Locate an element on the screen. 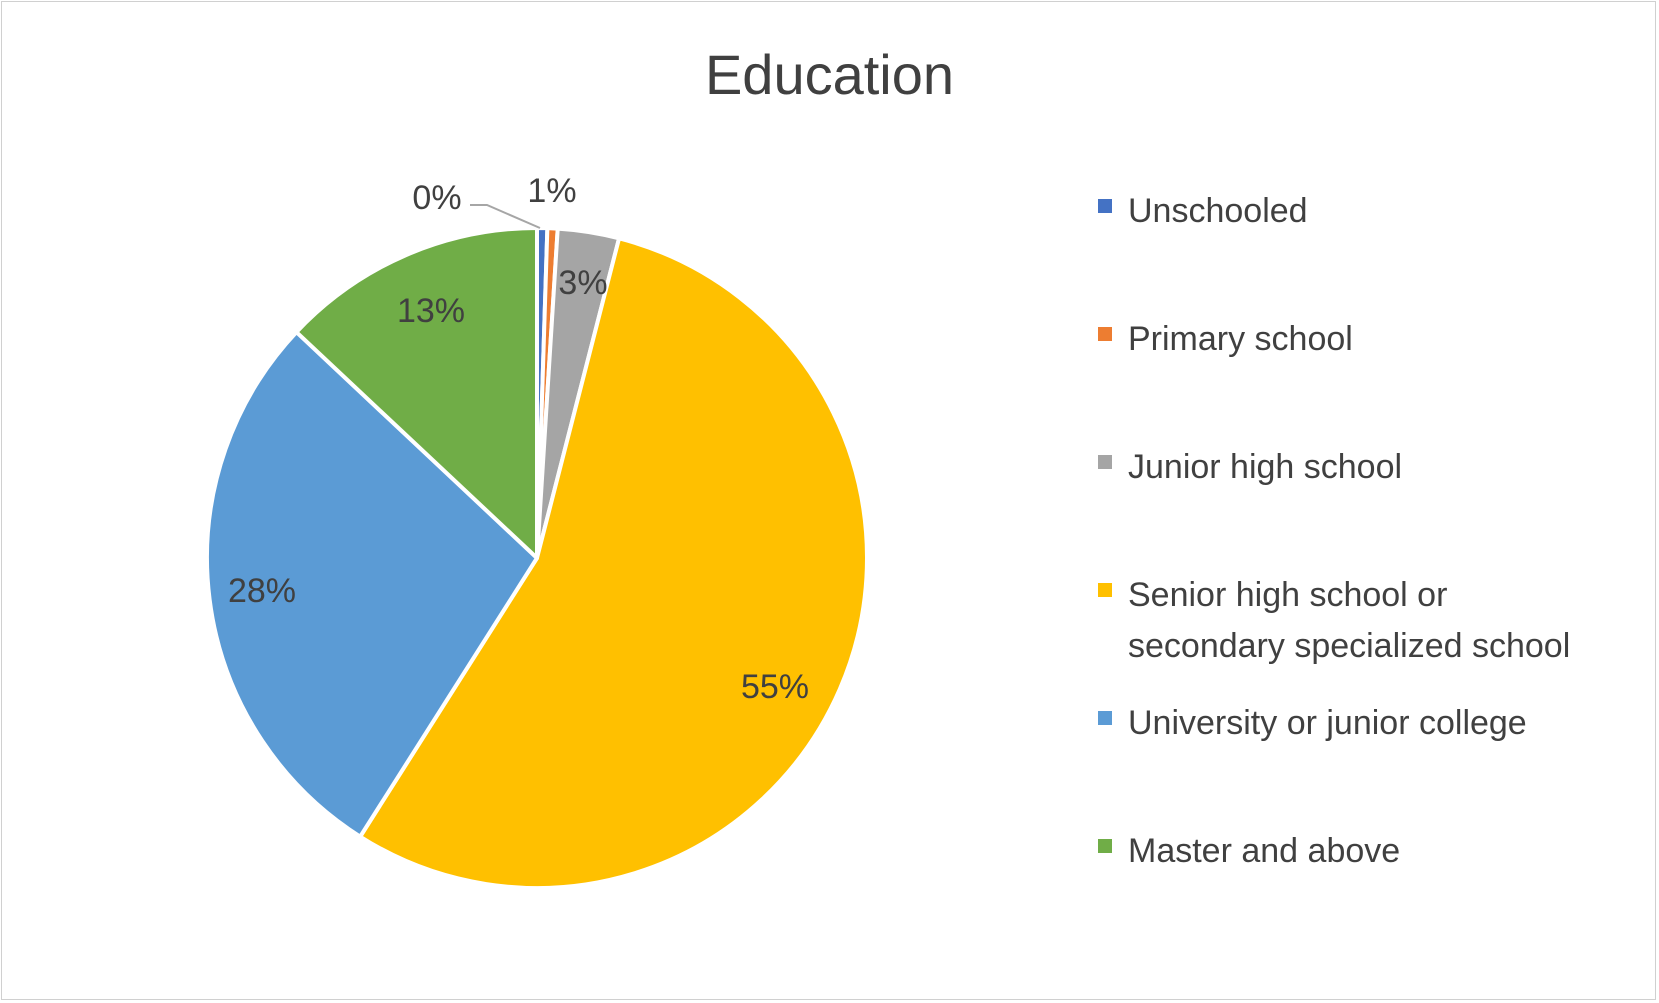  legend-item-unschooled: Unschooled is located at coordinates (1363, 211).